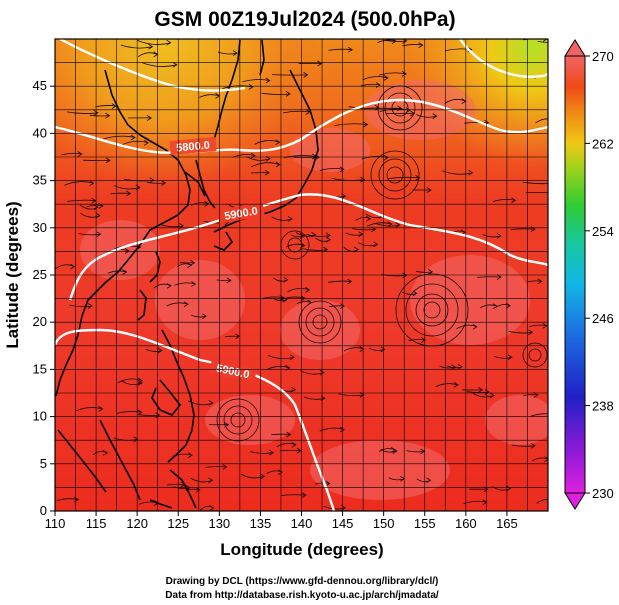  What do you see at coordinates (241, 214) in the screenshot?
I see `contour-label-5900-north: 5900.0` at bounding box center [241, 214].